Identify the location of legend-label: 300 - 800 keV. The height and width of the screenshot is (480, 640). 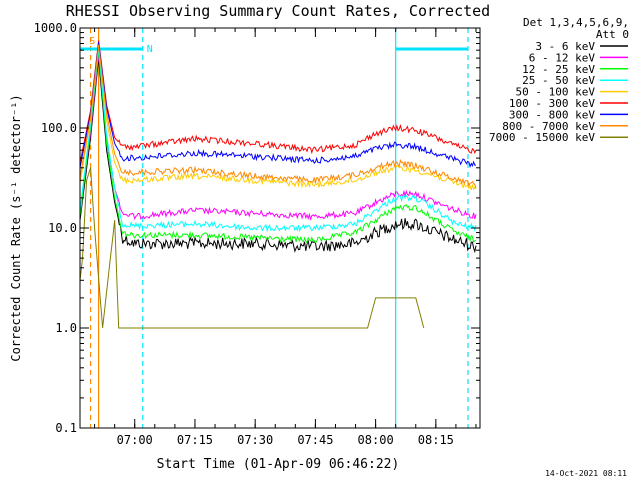
(552, 114).